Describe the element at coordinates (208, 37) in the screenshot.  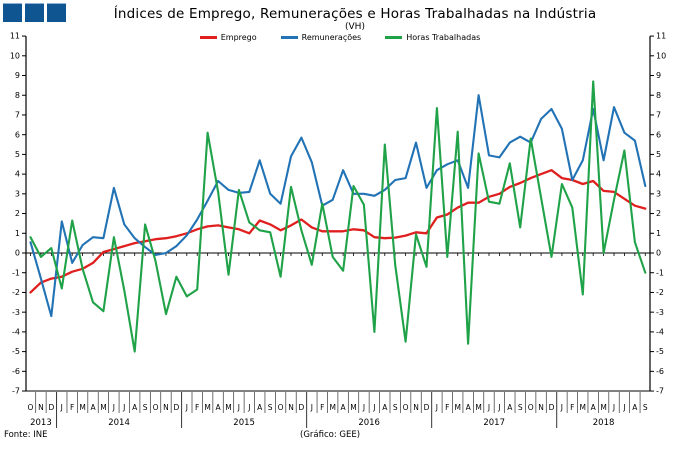
I see `legend-marker-emprego` at that location.